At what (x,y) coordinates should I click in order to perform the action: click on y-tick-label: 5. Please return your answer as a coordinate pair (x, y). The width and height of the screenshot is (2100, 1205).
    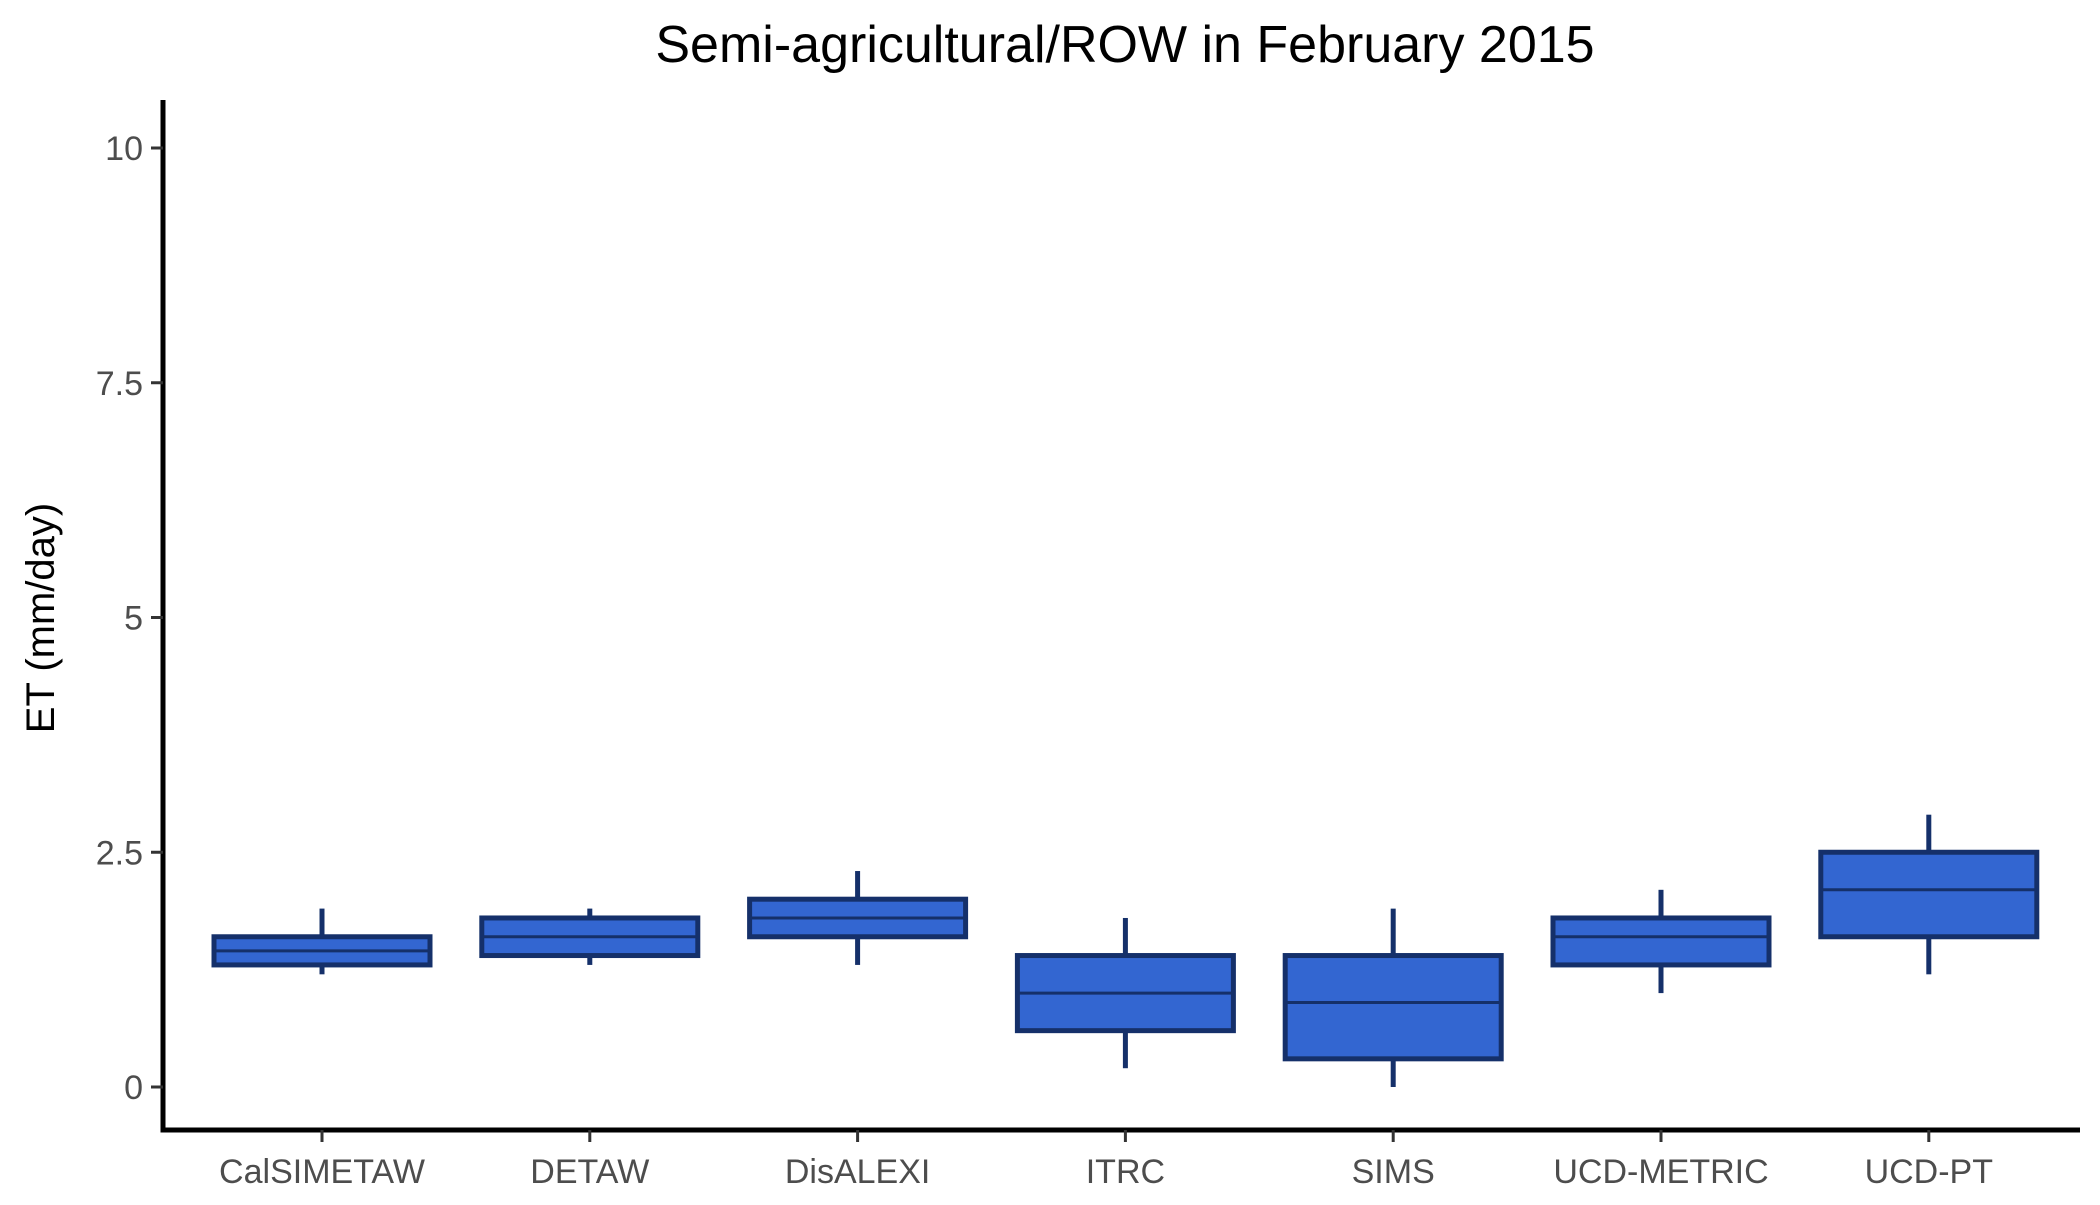
    Looking at the image, I should click on (133, 619).